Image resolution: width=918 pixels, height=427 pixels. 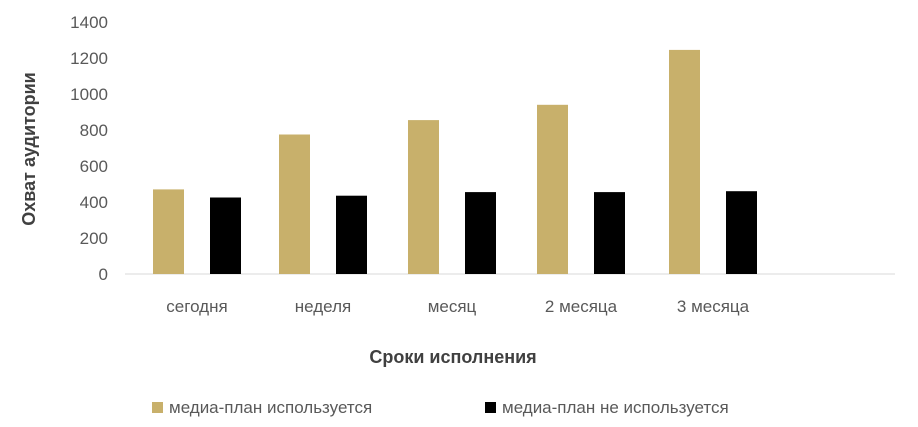 What do you see at coordinates (94, 130) in the screenshot?
I see `y-tick-label: 800` at bounding box center [94, 130].